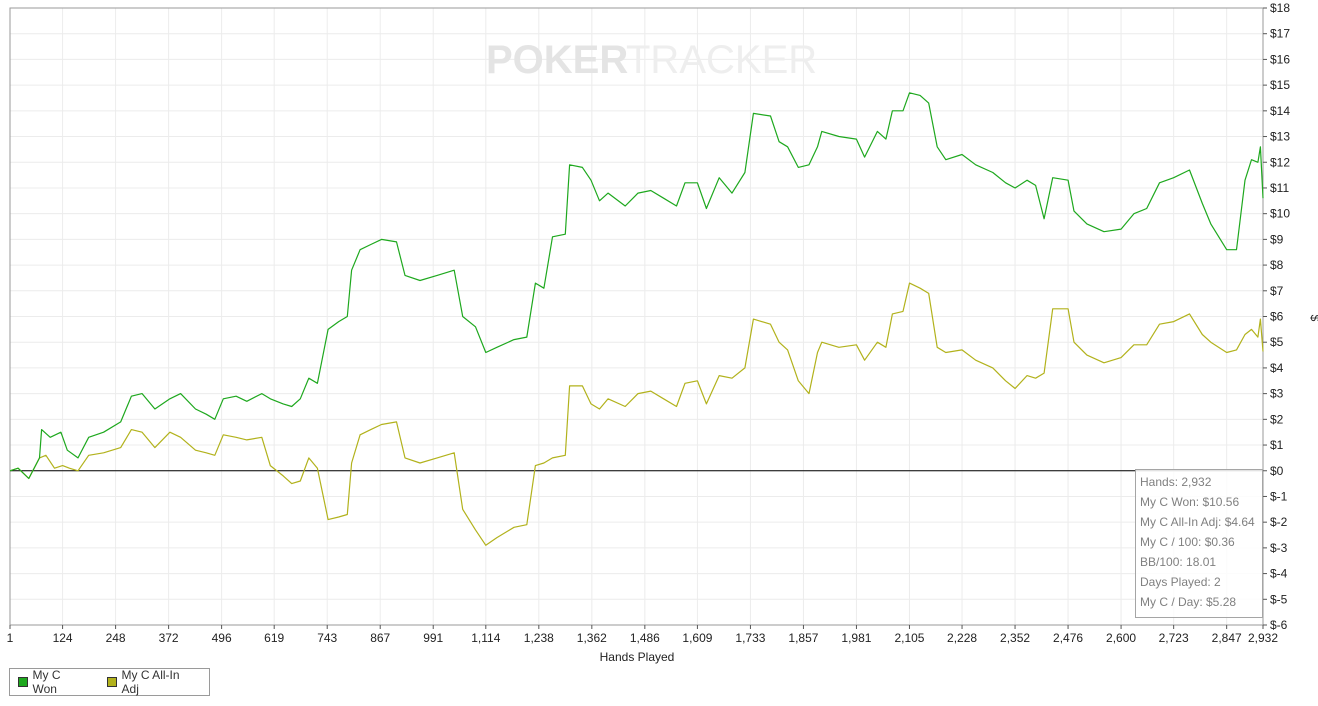  What do you see at coordinates (1277, 239) in the screenshot?
I see `y-tick-label: $9` at bounding box center [1277, 239].